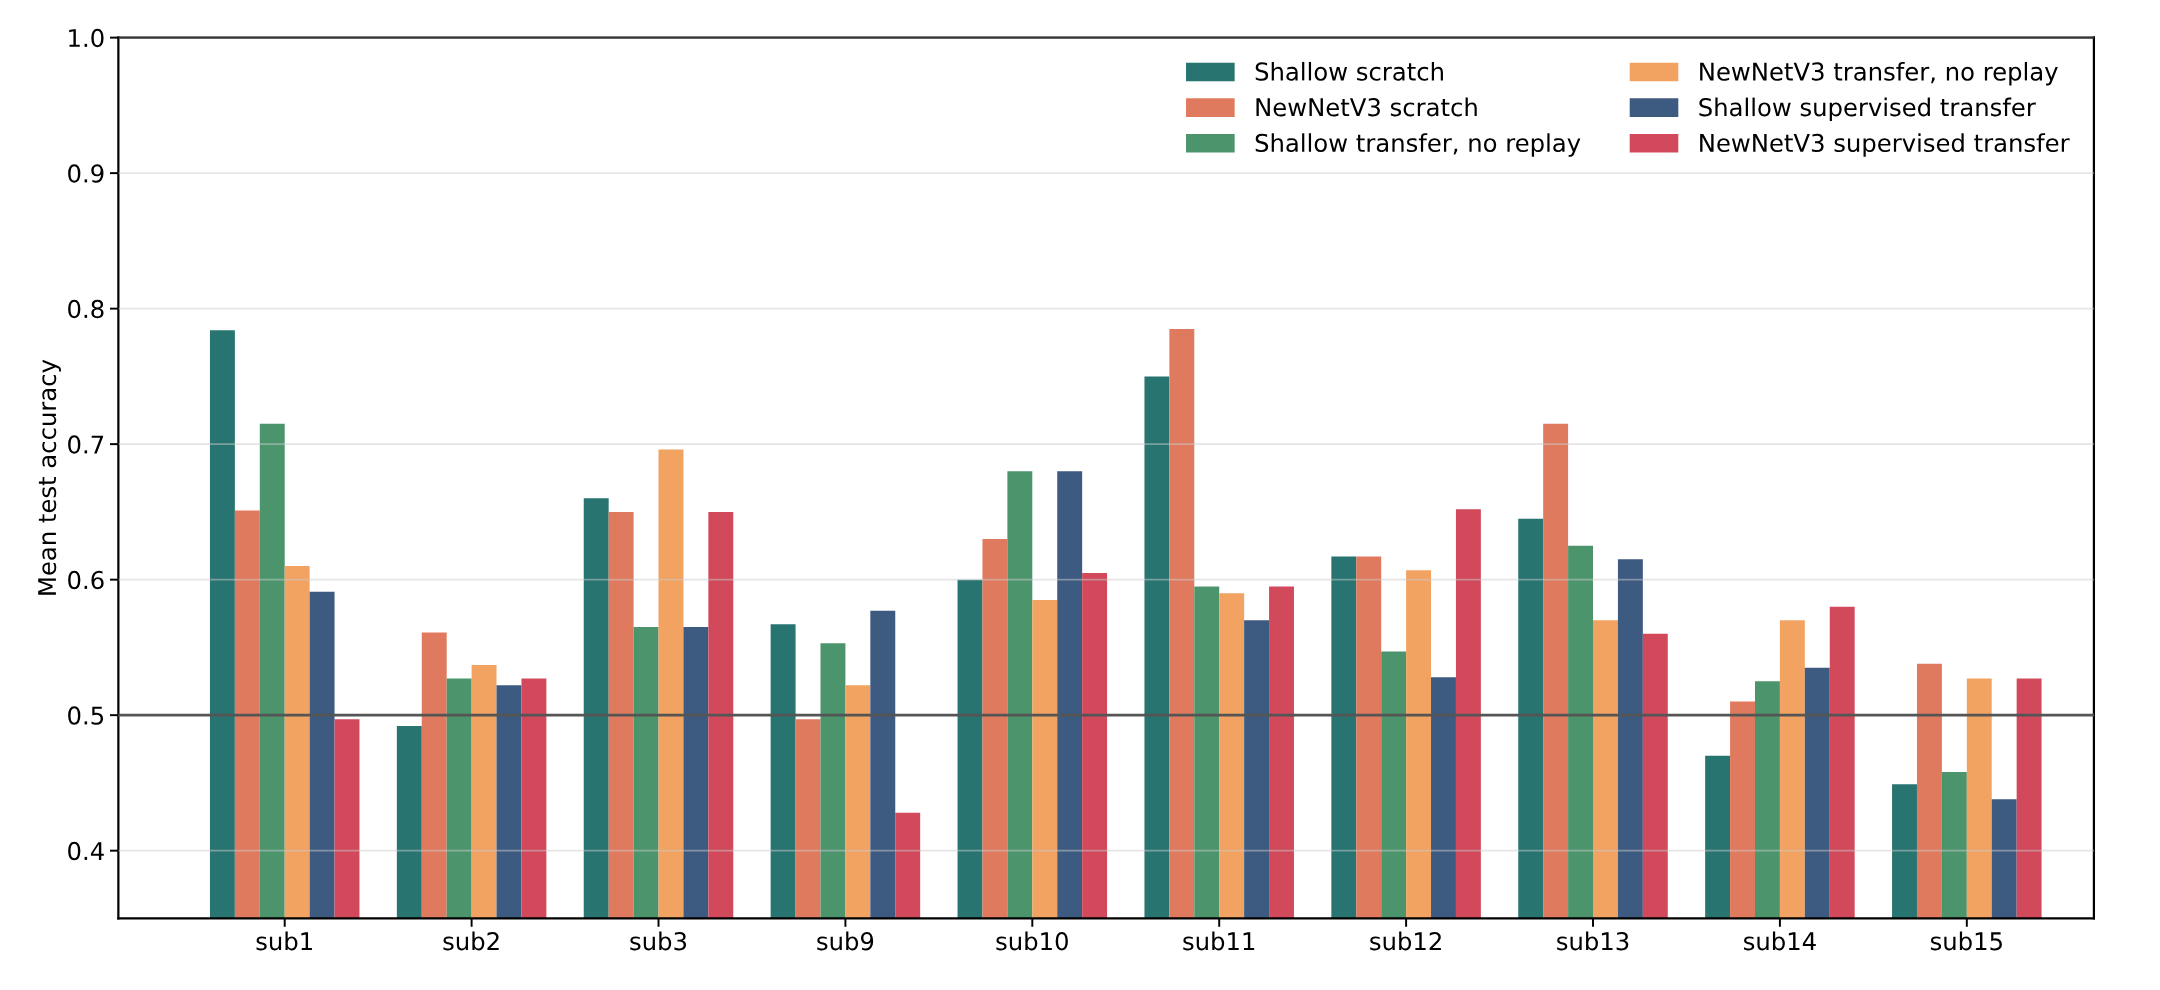 This screenshot has width=2160, height=990. Describe the element at coordinates (86, 38) in the screenshot. I see `y-tick-label: 1.0` at that location.